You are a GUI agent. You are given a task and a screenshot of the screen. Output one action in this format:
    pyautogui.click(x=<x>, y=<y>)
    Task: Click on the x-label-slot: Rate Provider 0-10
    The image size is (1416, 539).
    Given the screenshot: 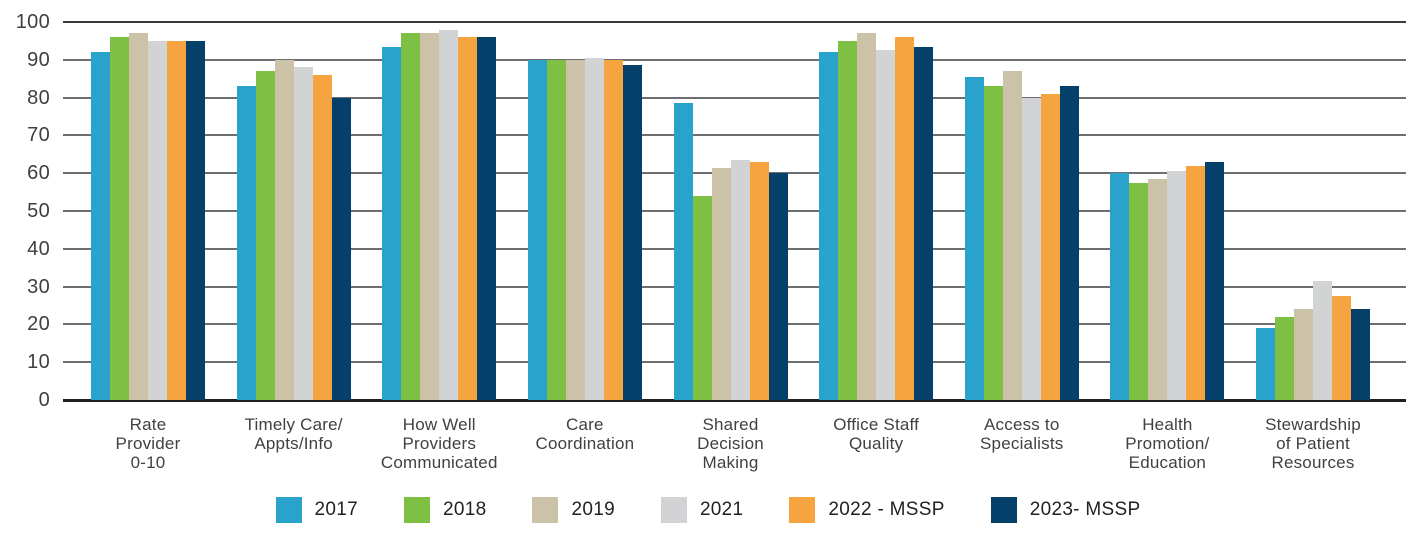 What is the action you would take?
    pyautogui.click(x=148, y=445)
    